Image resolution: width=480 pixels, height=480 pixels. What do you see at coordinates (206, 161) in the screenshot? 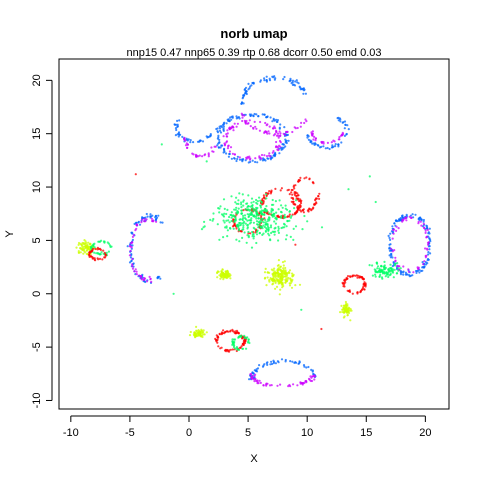
I see `point-outlier` at bounding box center [206, 161].